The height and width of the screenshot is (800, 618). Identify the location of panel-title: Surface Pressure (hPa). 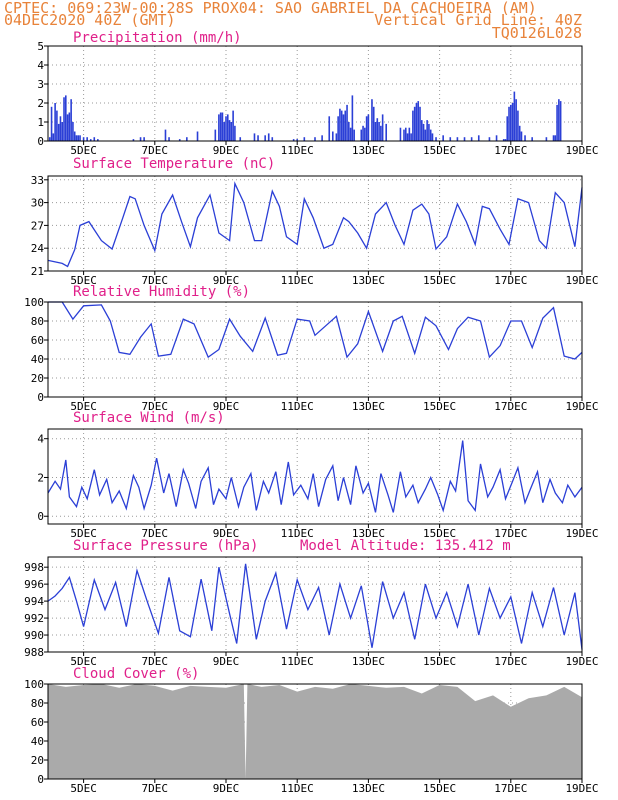
(165, 546).